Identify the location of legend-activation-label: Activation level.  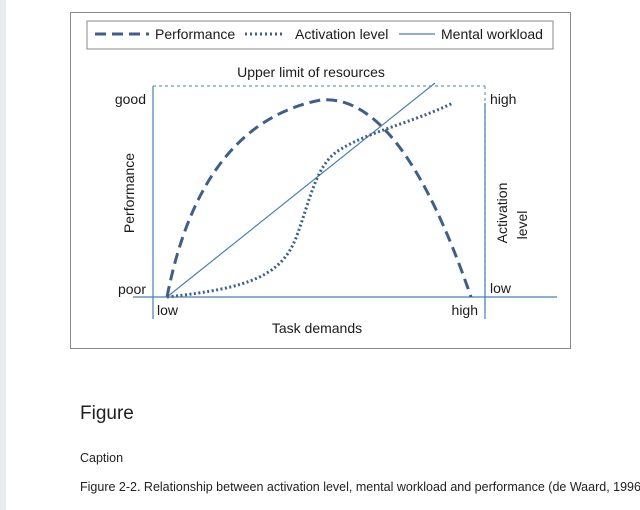
(341, 34).